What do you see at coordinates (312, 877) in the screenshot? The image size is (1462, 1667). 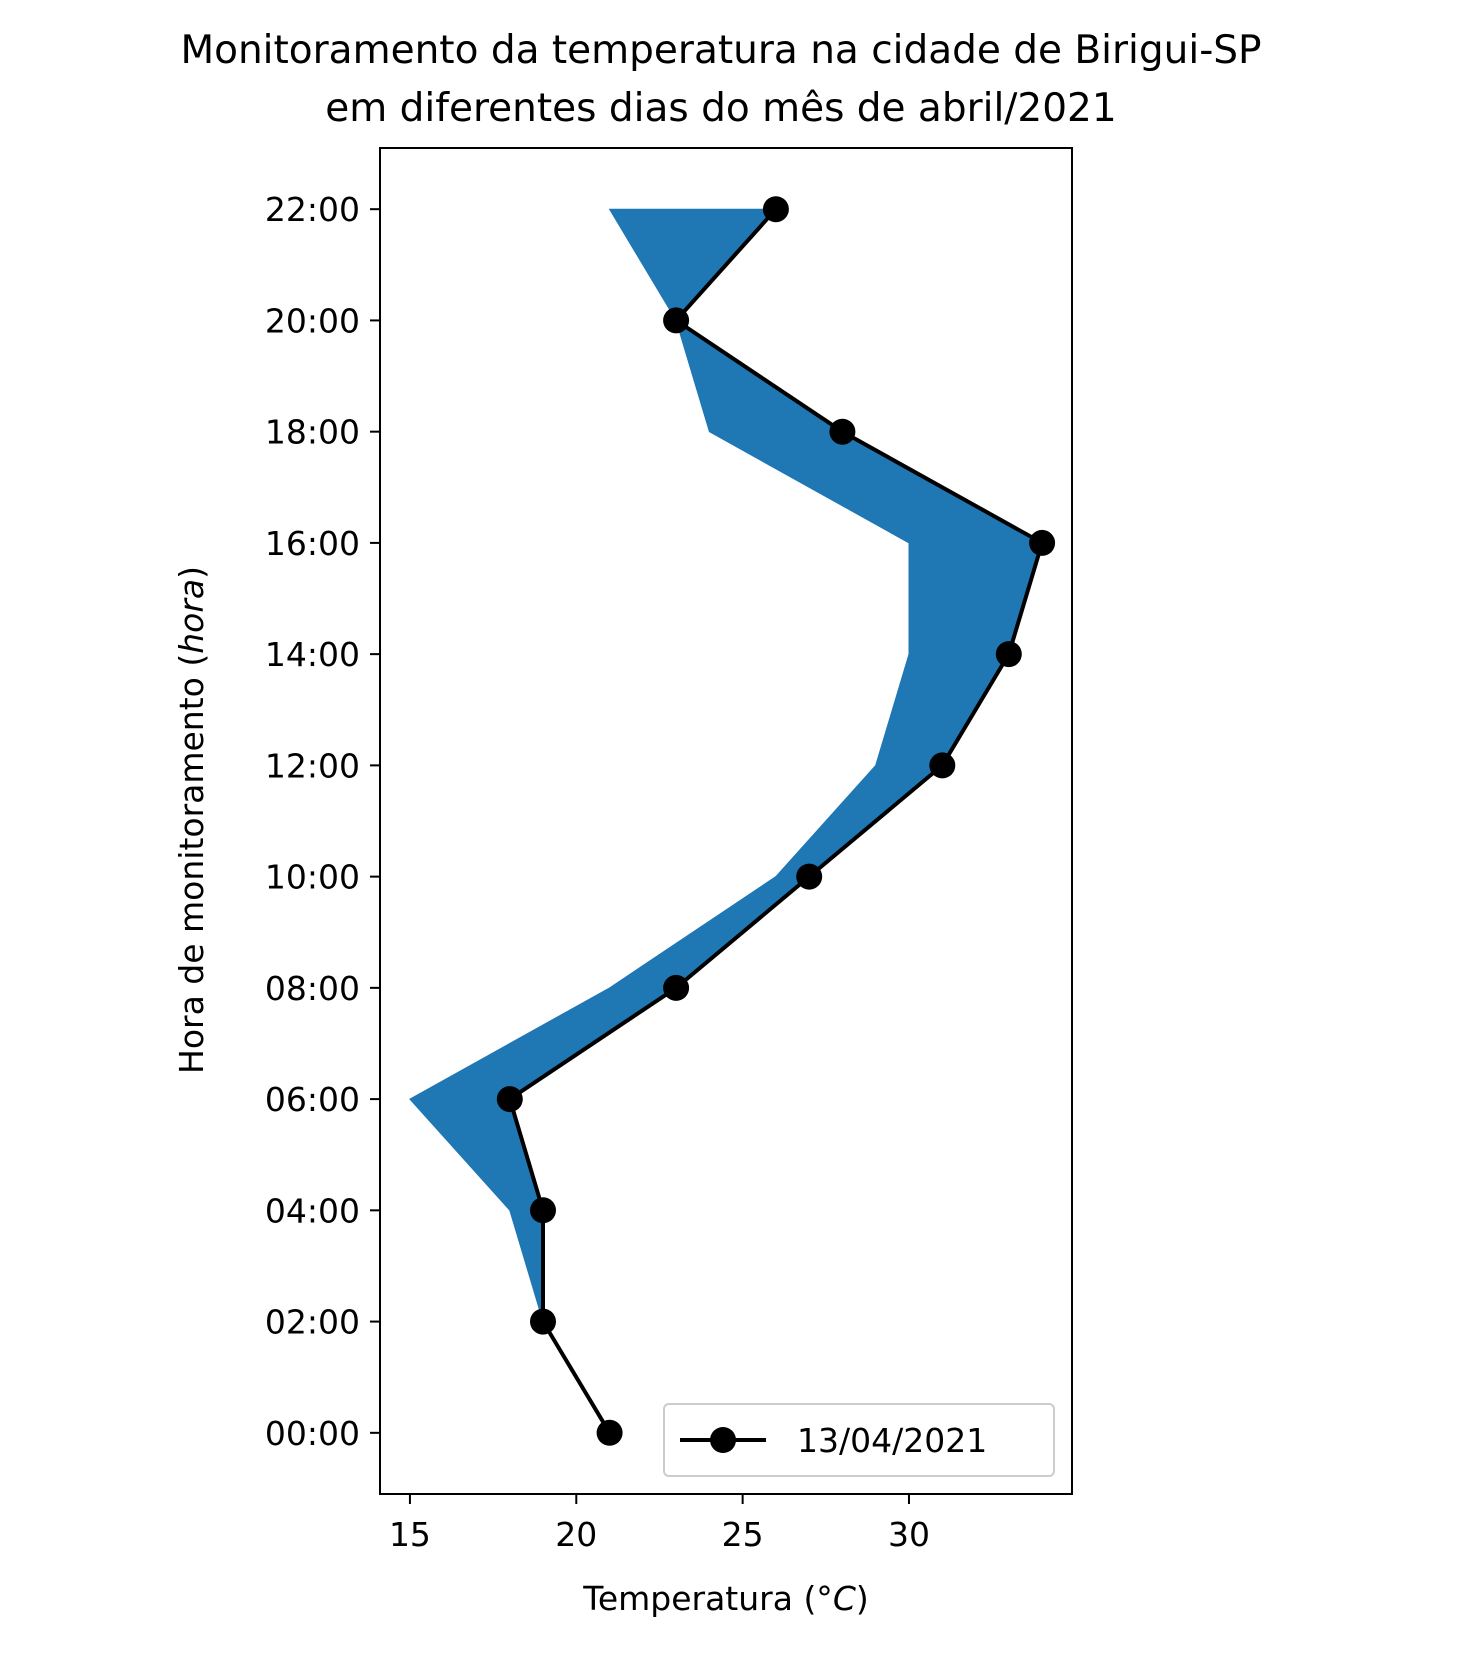 I see `y-tick-label: 10:00` at bounding box center [312, 877].